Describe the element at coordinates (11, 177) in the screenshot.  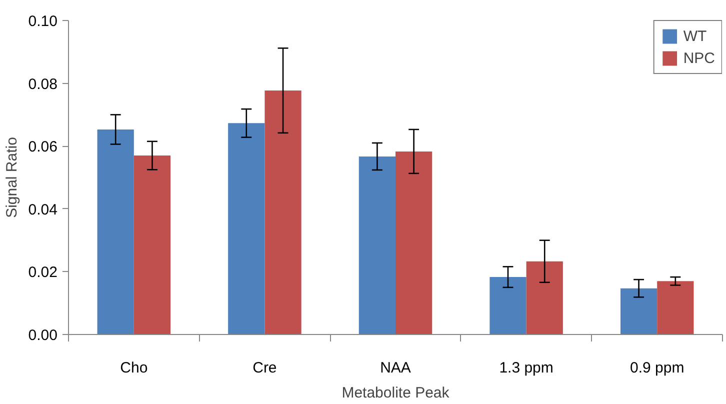
I see `y-axis-title: Signal Ratio` at that location.